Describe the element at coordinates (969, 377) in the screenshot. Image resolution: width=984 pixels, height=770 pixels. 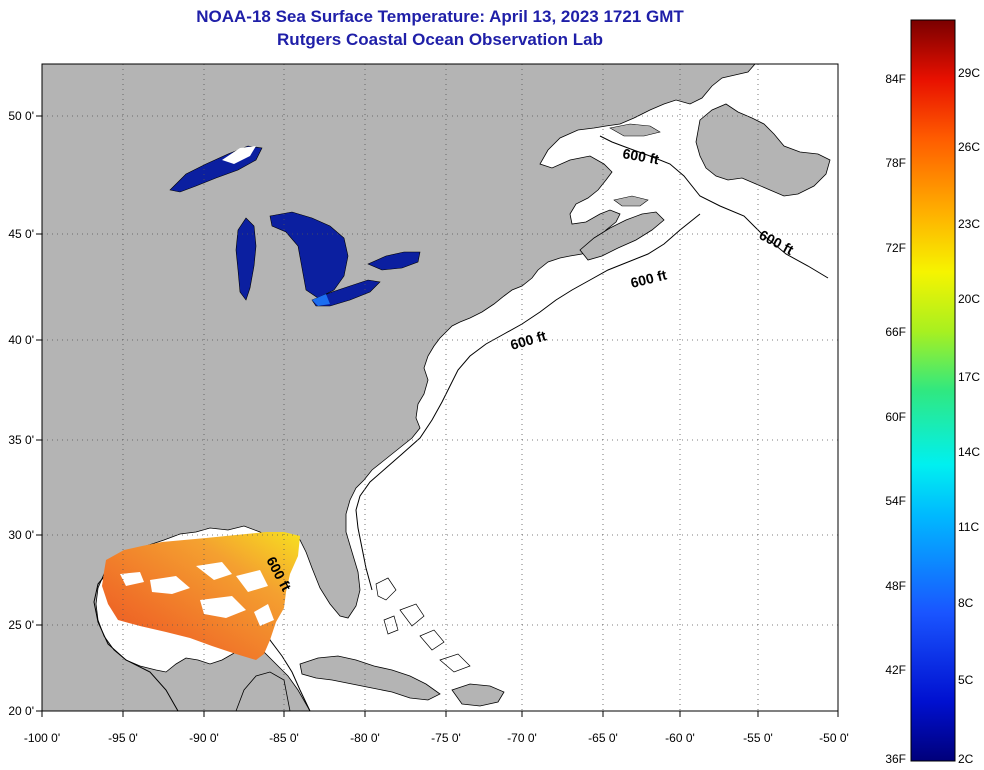
I see `colorbar-c-label: 17C` at that location.